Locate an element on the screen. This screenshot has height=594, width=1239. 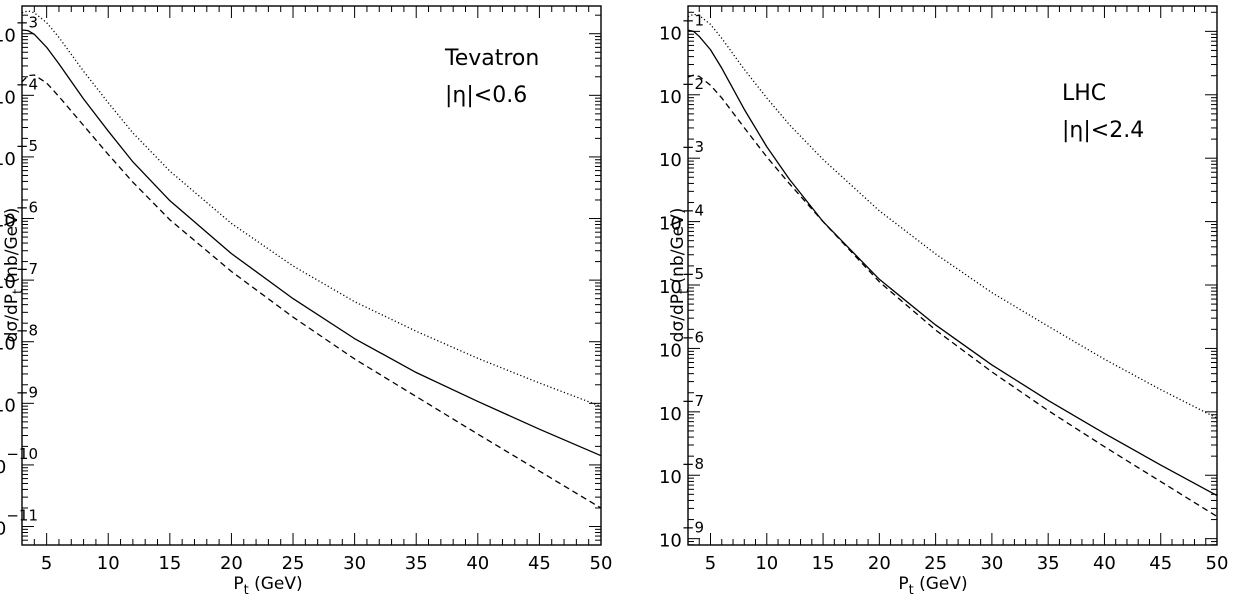
annotation-collider: LHC is located at coordinates (1084, 93).